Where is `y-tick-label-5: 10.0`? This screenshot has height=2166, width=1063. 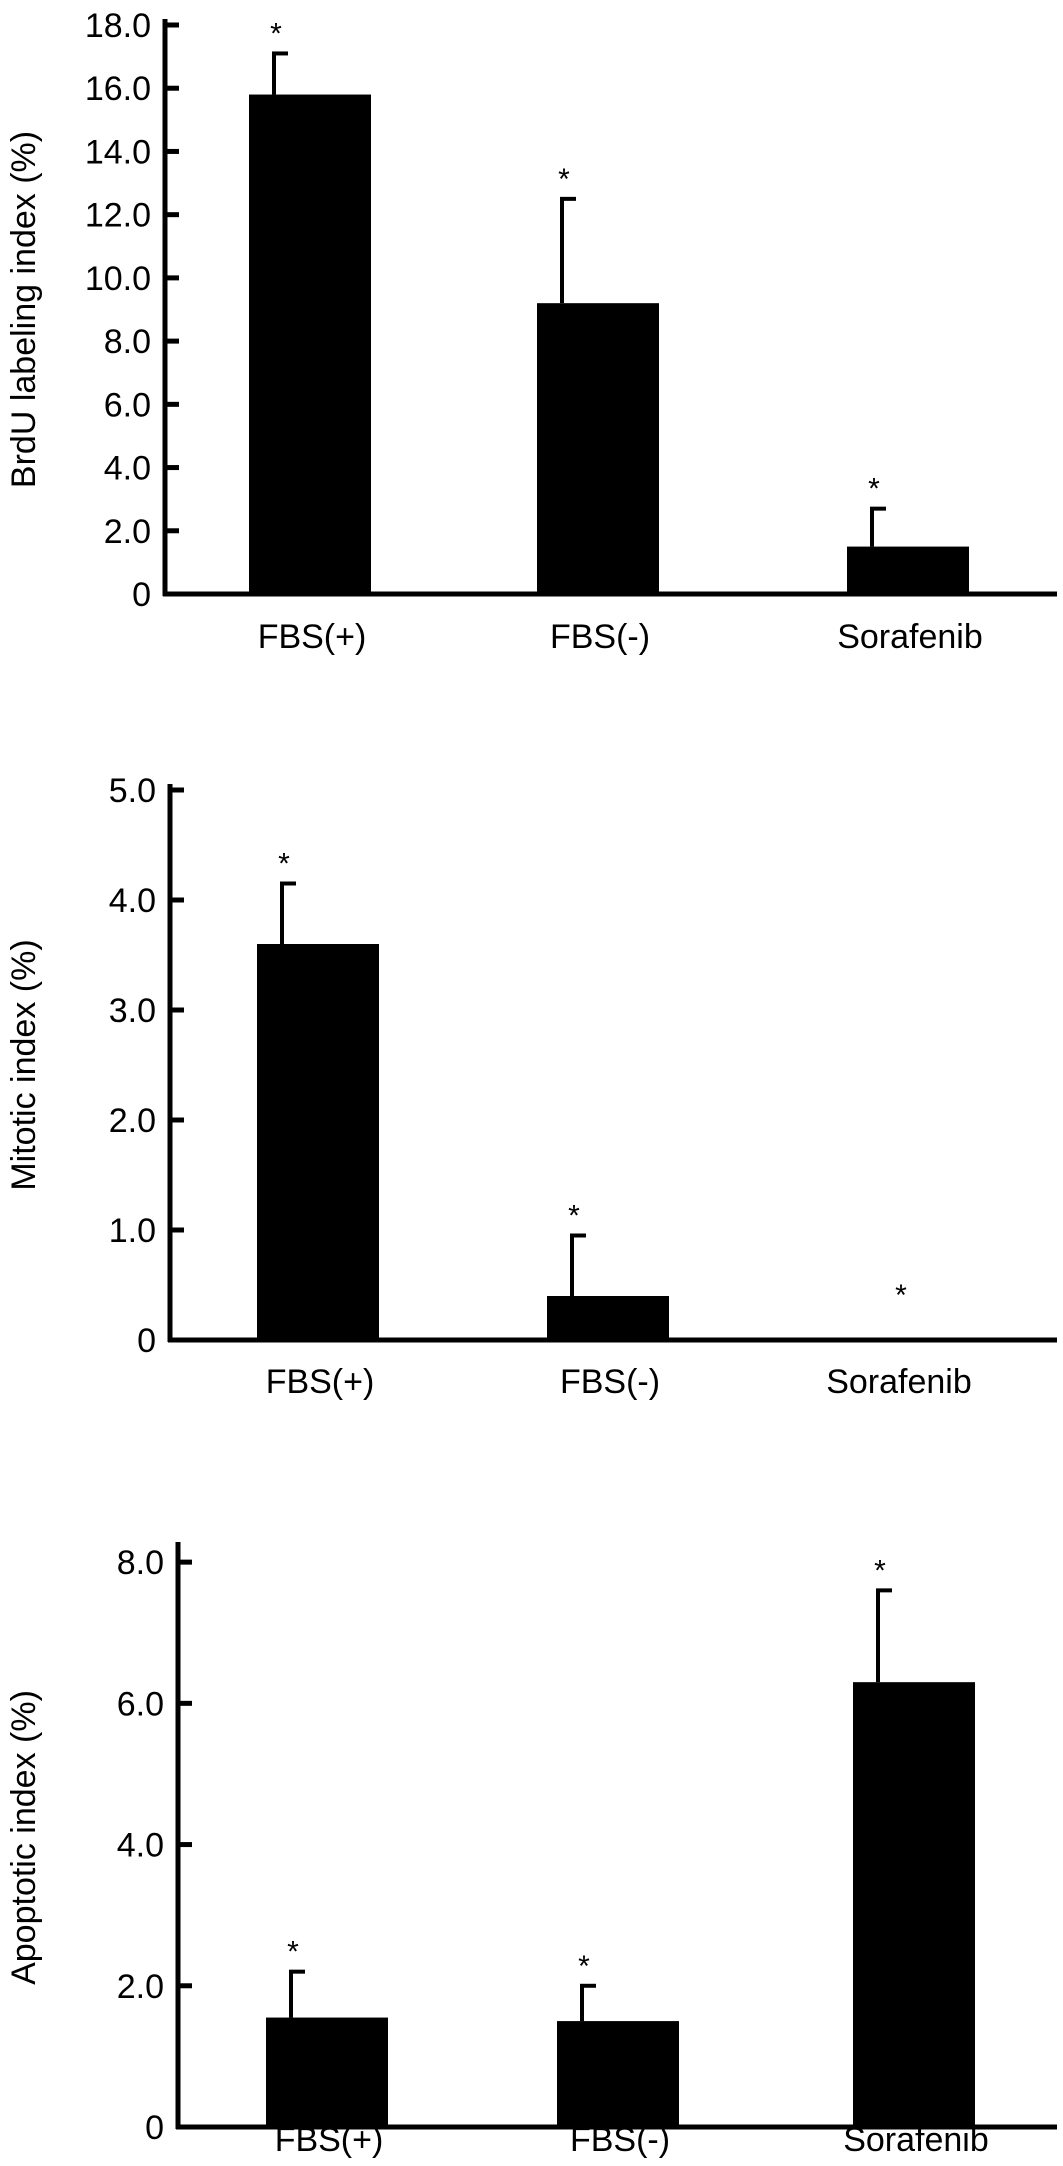 y-tick-label-5: 10.0 is located at coordinates (118, 279).